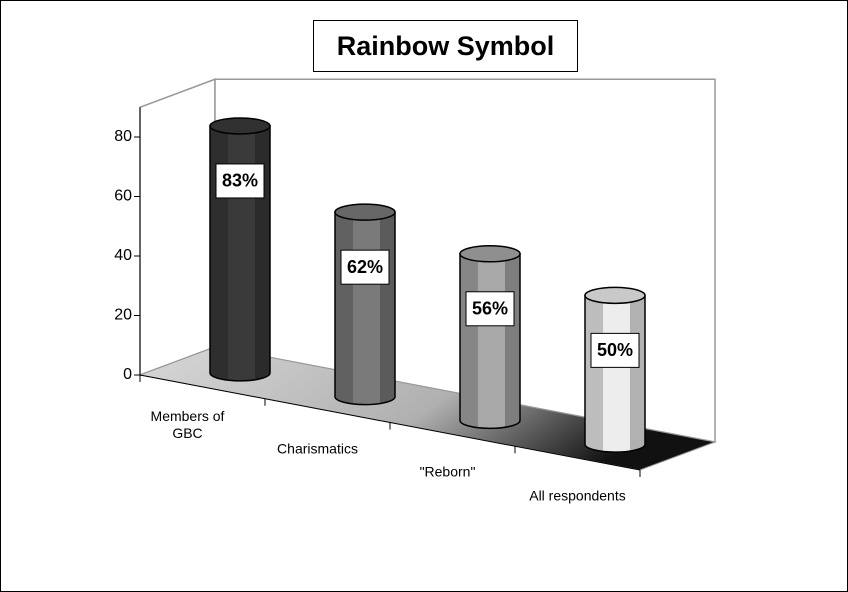 Image resolution: width=848 pixels, height=592 pixels. I want to click on x-tick-label: Charismatics, so click(317, 448).